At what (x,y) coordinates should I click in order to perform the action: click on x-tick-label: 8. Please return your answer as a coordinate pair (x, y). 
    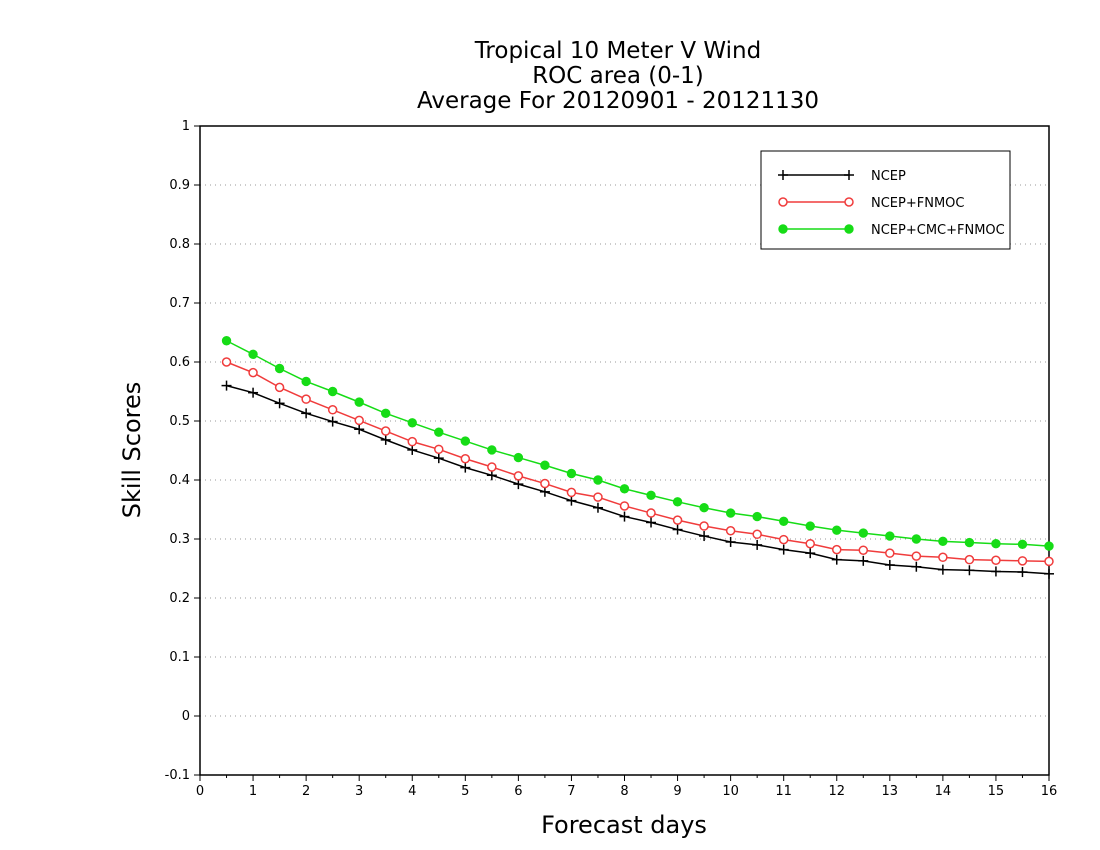
    Looking at the image, I should click on (624, 791).